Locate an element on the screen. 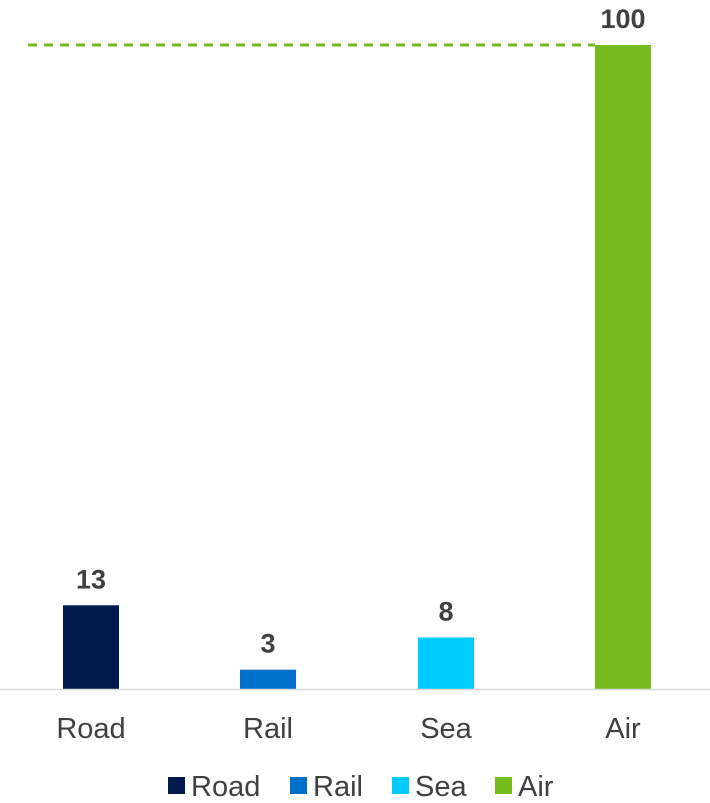 The width and height of the screenshot is (710, 803). legend: Road Rail Sea Air is located at coordinates (361, 787).